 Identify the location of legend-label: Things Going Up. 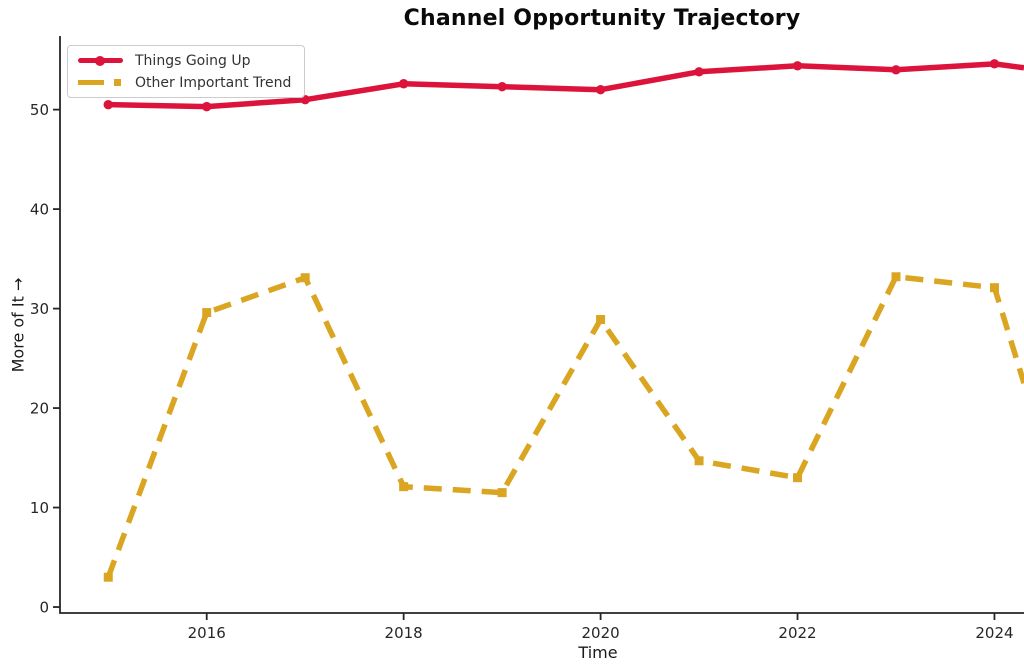
(193, 60).